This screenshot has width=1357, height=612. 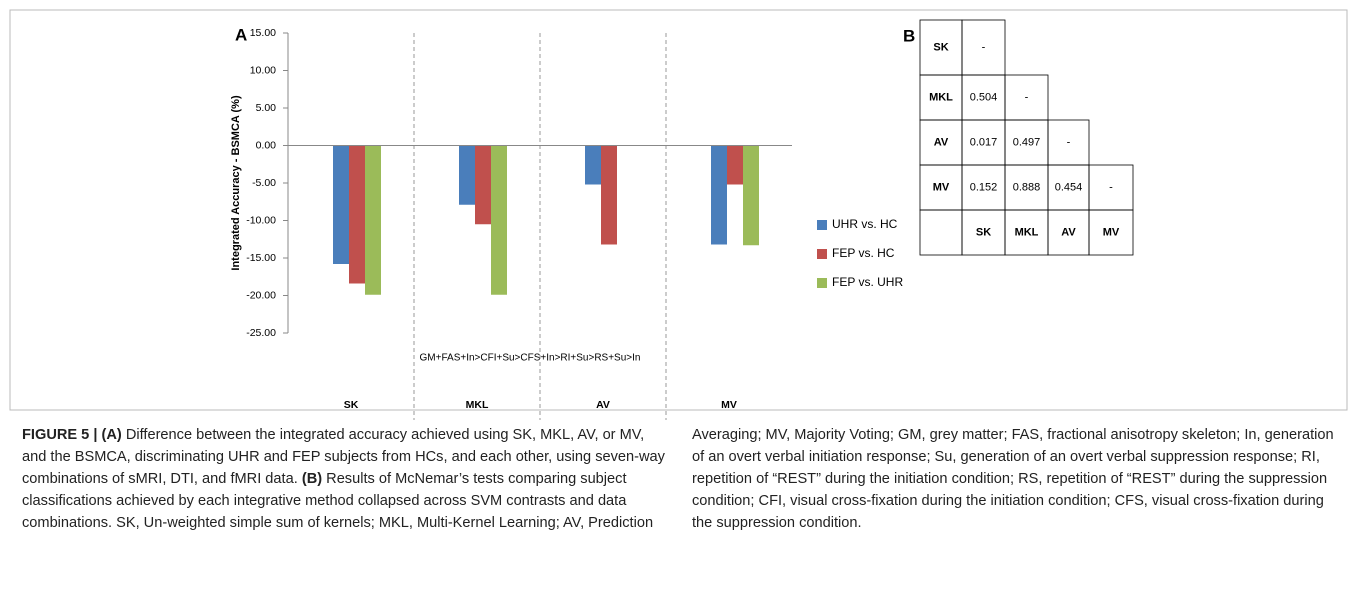 What do you see at coordinates (236, 183) in the screenshot?
I see `y-axis-label: Integrated Accuracy - BSMCA (%)` at bounding box center [236, 183].